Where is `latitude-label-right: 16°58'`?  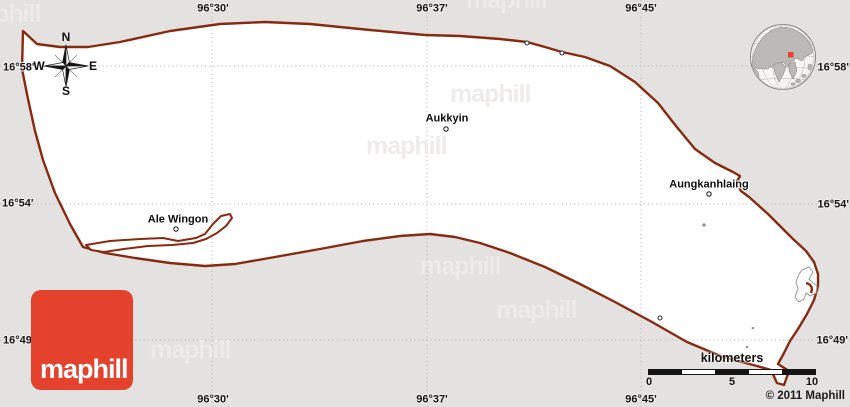
latitude-label-right: 16°58' is located at coordinates (833, 67).